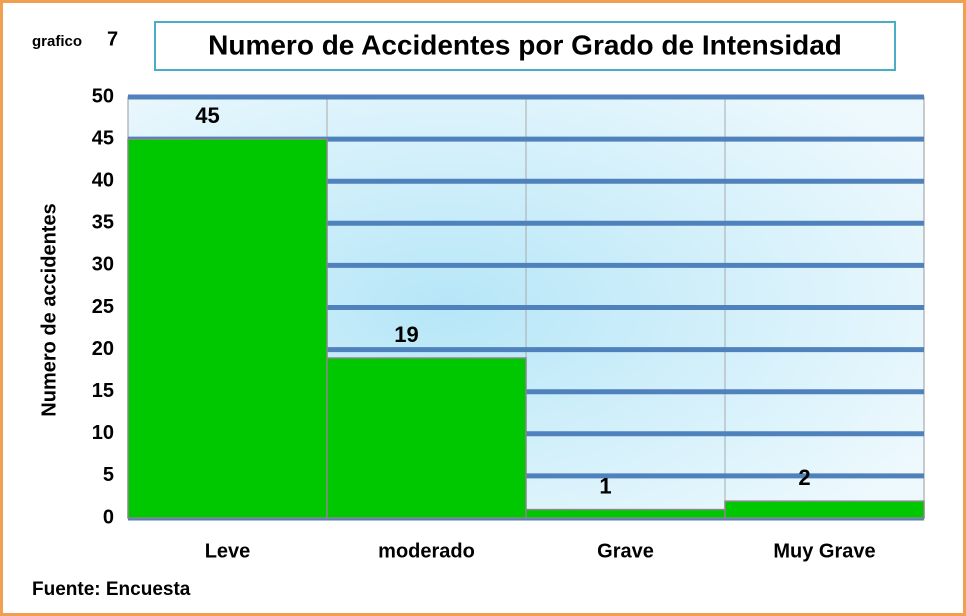 This screenshot has width=966, height=616. What do you see at coordinates (108, 517) in the screenshot?
I see `y-tick-label: 0` at bounding box center [108, 517].